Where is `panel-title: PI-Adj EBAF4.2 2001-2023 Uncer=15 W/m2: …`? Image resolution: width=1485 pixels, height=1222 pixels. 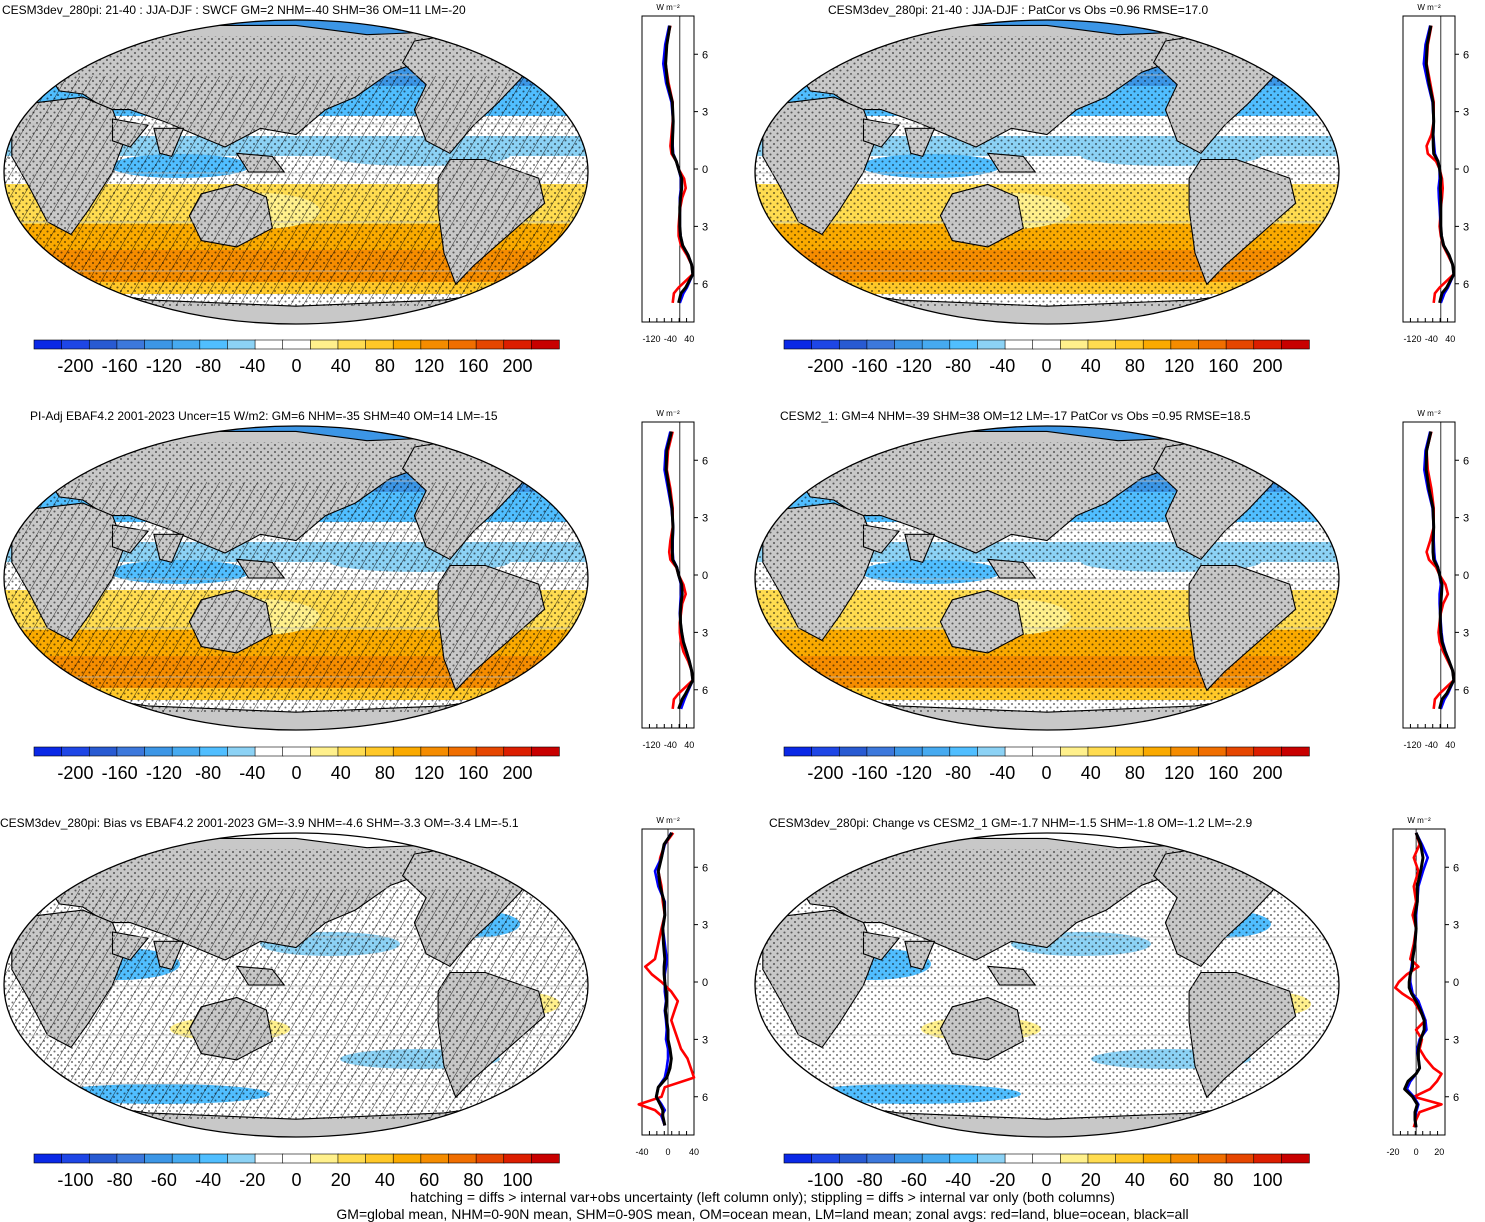 panel-title: PI-Adj EBAF4.2 2001-2023 Uncer=15 W/m2: … is located at coordinates (264, 416).